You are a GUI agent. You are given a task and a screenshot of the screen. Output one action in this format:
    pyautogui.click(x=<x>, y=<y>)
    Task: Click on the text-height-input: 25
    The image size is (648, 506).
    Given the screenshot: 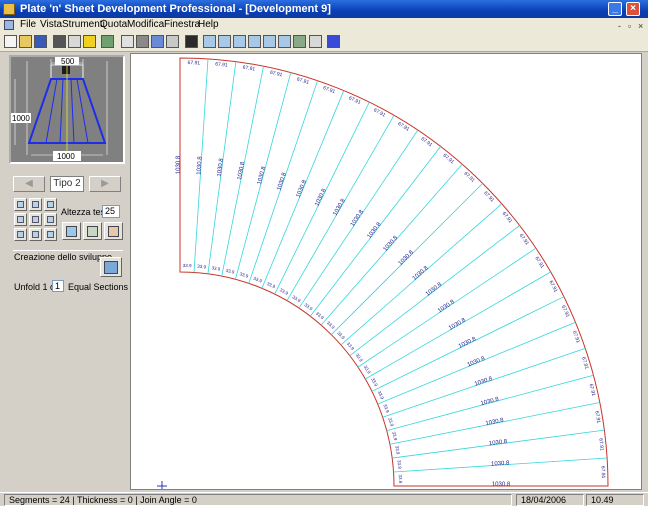 What is the action you would take?
    pyautogui.click(x=111, y=211)
    